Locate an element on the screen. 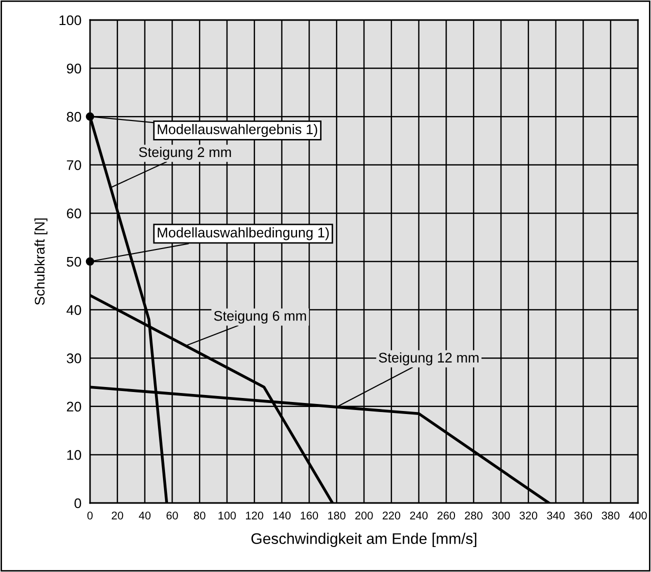 The height and width of the screenshot is (572, 651). x-tick-label: 180 is located at coordinates (337, 516).